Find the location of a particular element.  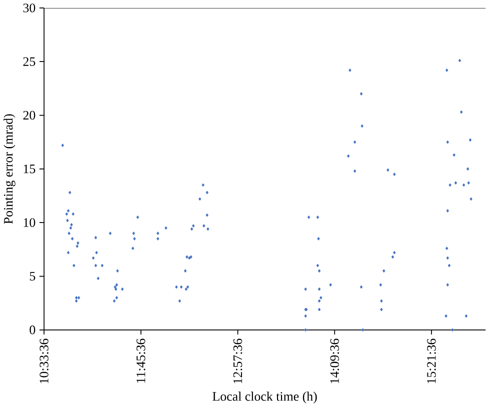

y-tick-label: 10 is located at coordinates (30, 222).